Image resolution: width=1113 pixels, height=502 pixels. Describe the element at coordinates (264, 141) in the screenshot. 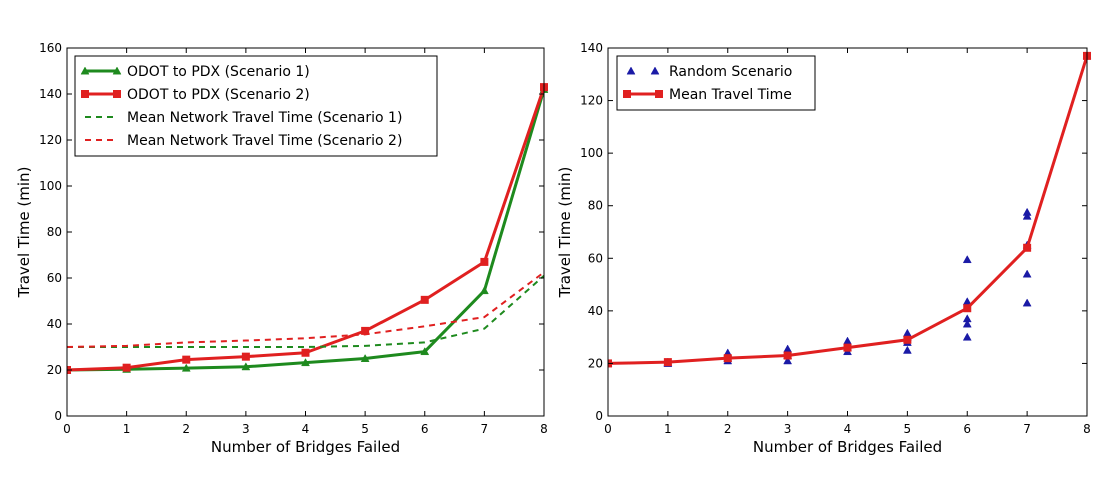

I see `legend-entry-label: Mean Network Travel Time (Scenario 2)` at that location.